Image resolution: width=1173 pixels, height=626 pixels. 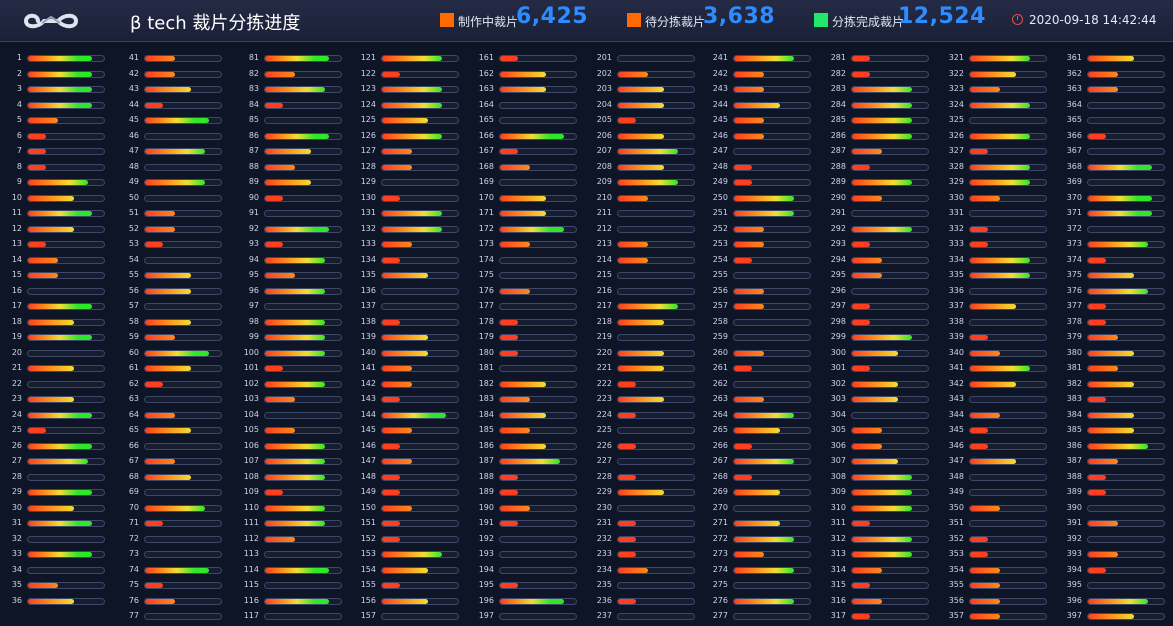 What do you see at coordinates (648, 417) in the screenshot?
I see `progress-row: 224` at bounding box center [648, 417].